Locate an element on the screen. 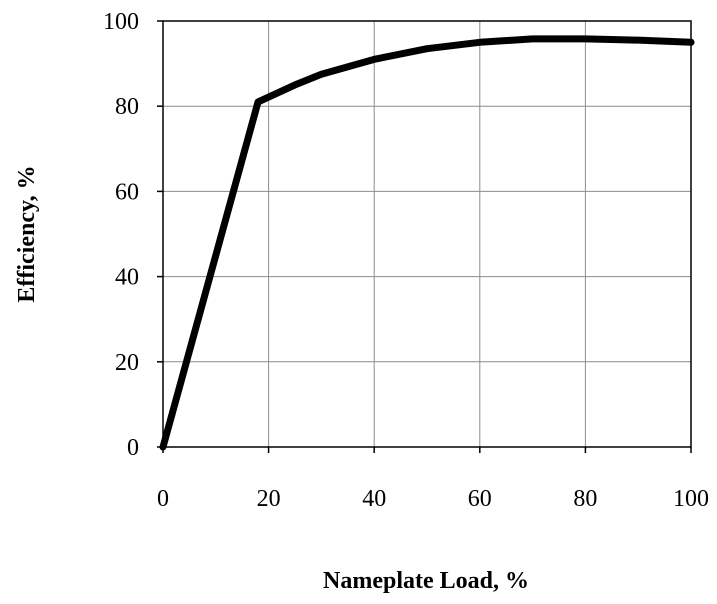 Image resolution: width=717 pixels, height=604 pixels. x-tick-label: 40 is located at coordinates (374, 499).